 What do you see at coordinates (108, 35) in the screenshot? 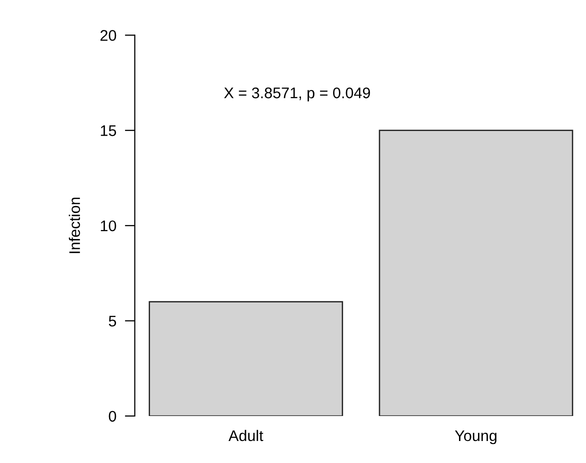
I see `y-tick-label: 20` at bounding box center [108, 35].